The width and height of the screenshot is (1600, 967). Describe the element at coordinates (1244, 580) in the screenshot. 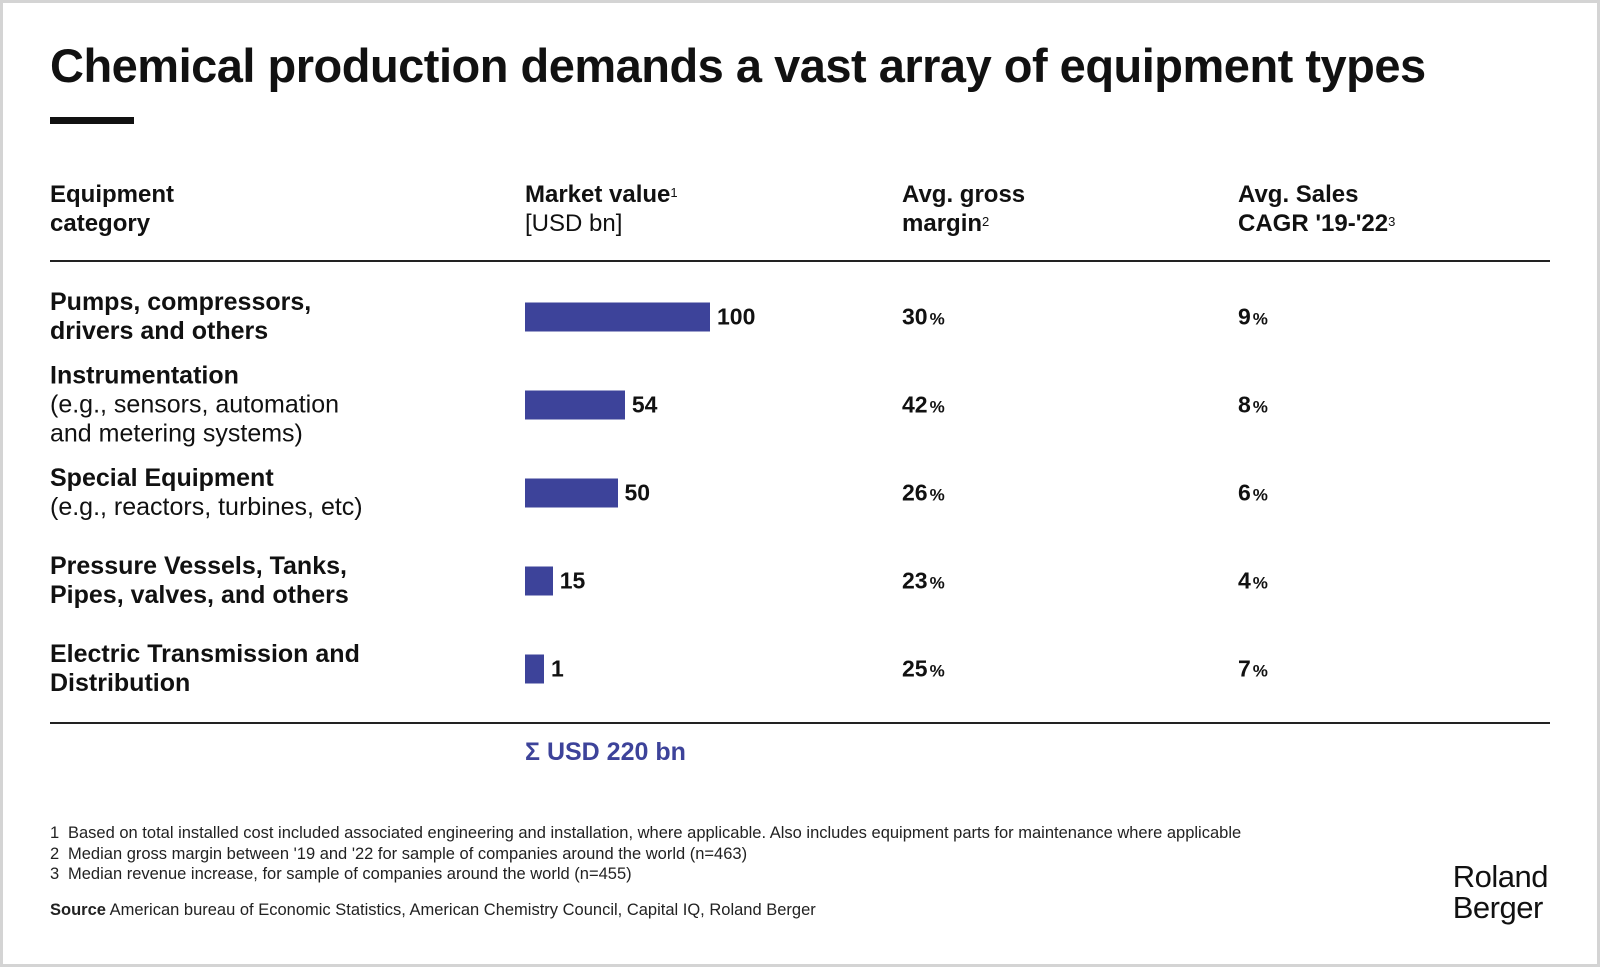

I see `sales-cagr-number: 4` at that location.